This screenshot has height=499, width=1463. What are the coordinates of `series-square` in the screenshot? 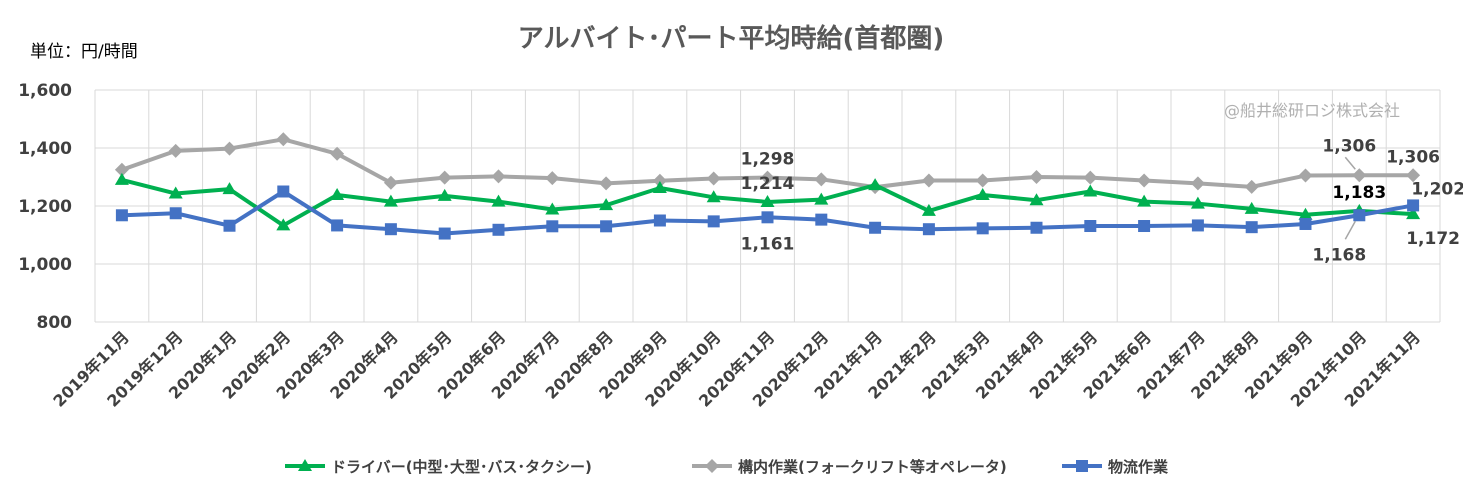 It's located at (767, 212).